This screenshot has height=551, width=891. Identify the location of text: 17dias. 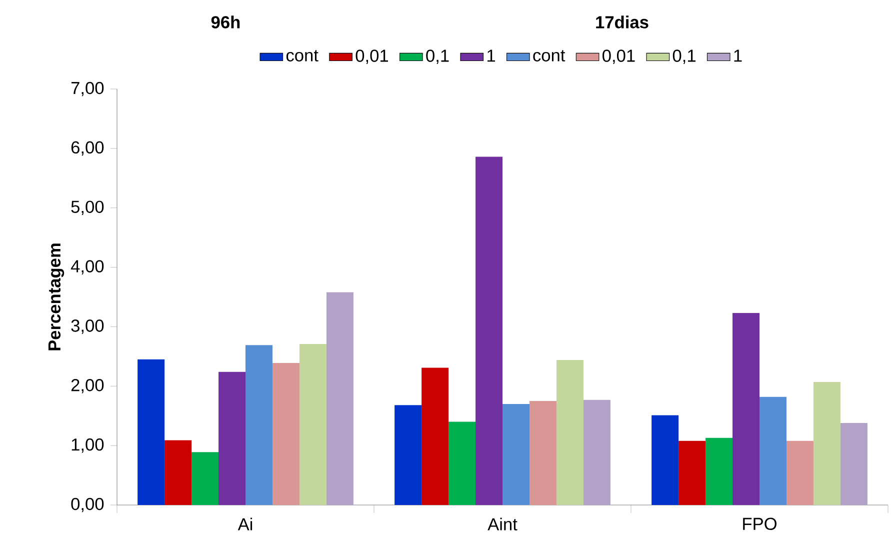
(622, 22).